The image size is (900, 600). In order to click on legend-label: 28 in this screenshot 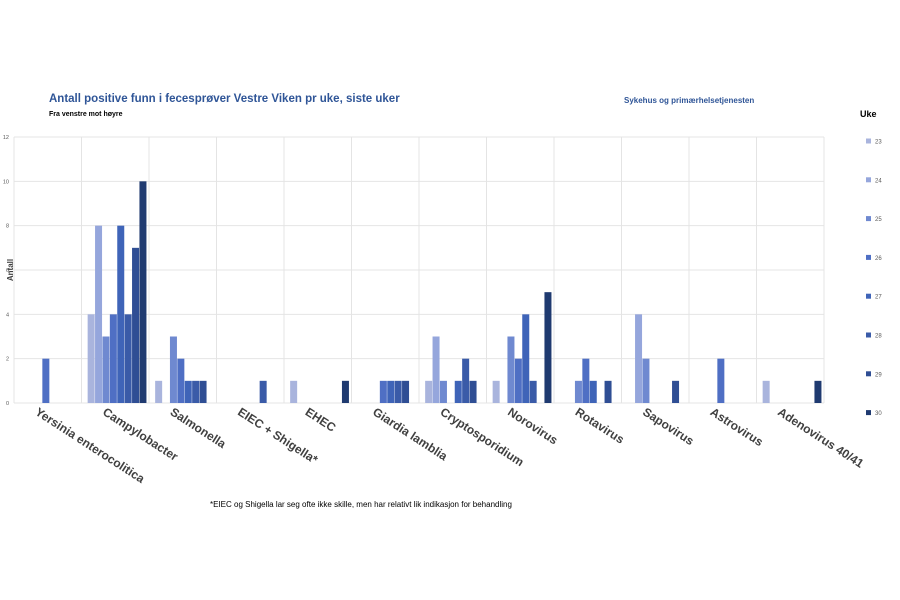, I will do `click(878, 337)`.